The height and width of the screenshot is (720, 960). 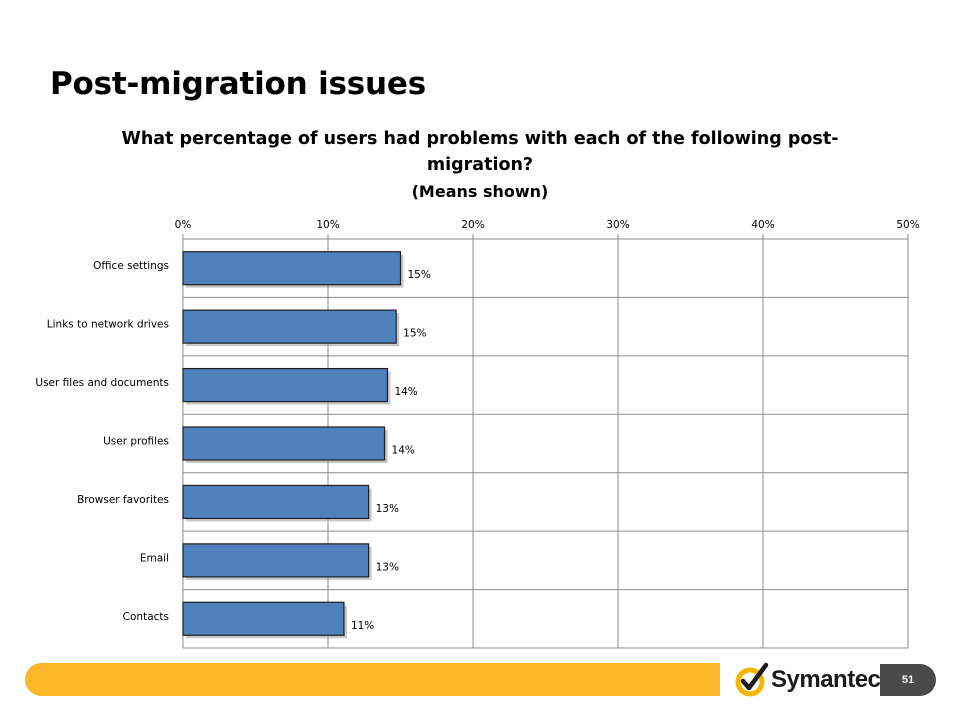 I want to click on logo-trademark: ., so click(x=860, y=685).